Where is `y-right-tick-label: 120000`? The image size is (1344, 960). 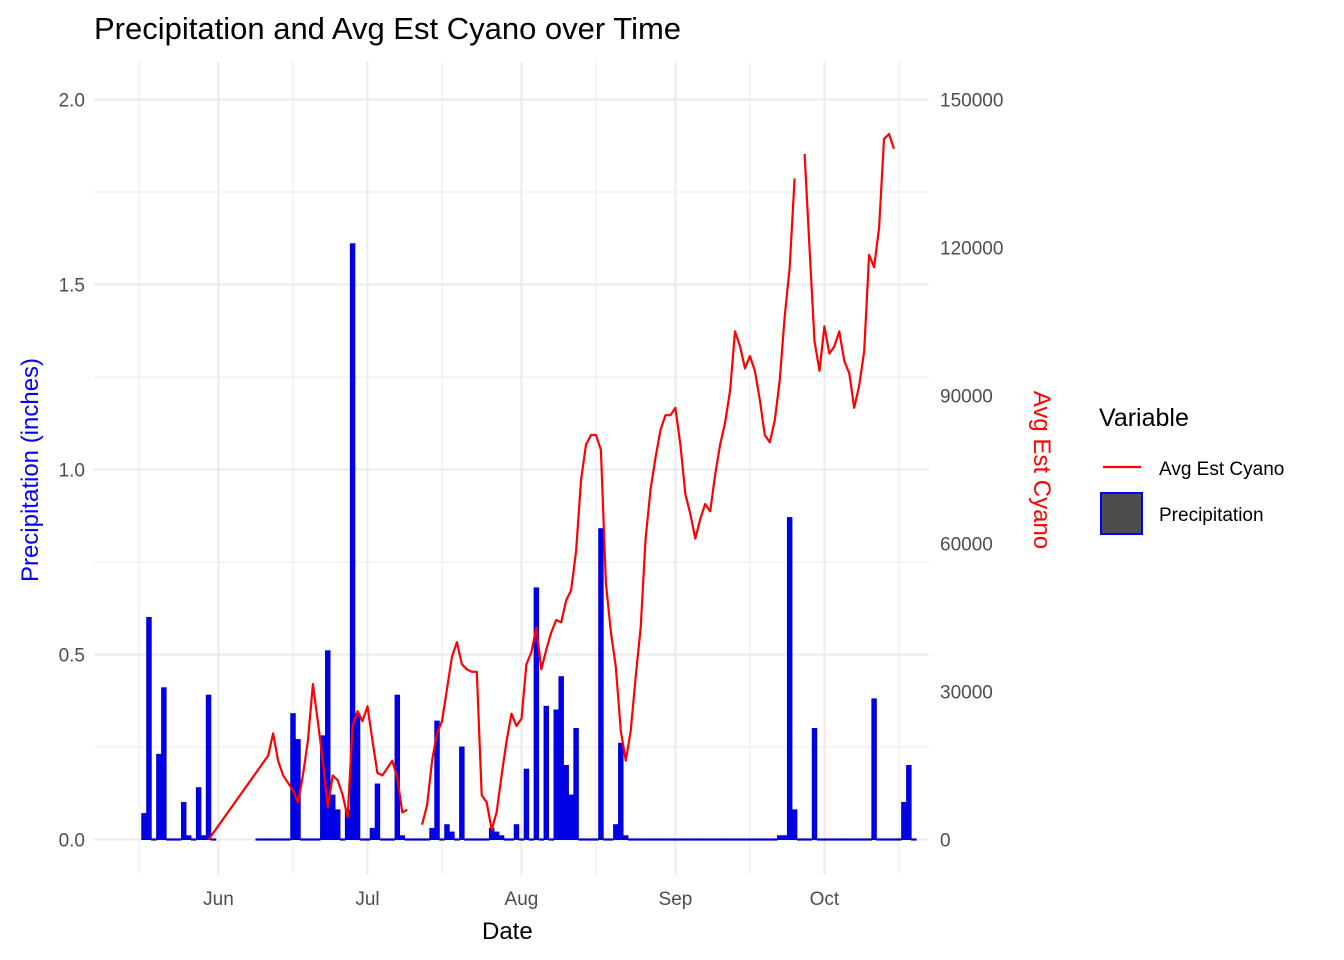
y-right-tick-label: 120000 is located at coordinates (971, 249).